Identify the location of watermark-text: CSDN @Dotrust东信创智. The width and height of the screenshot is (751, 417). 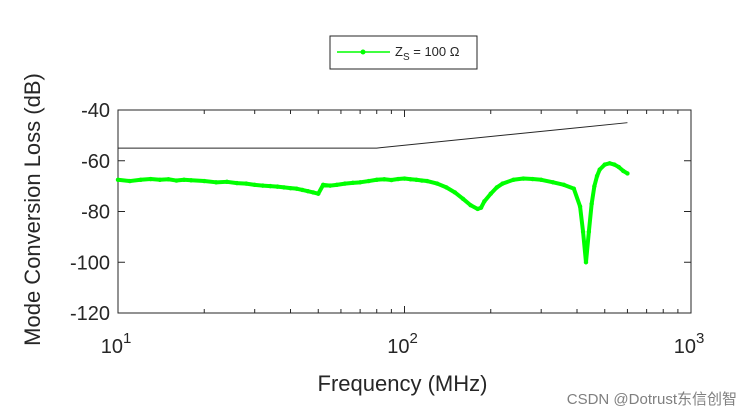
(651, 399).